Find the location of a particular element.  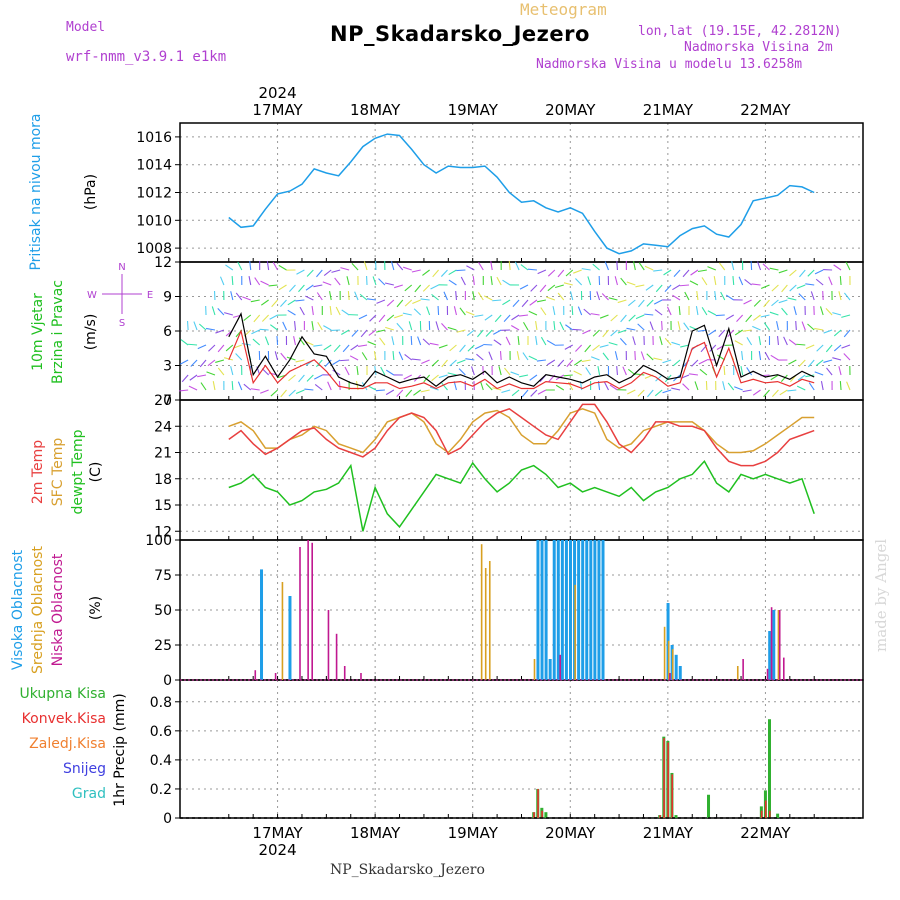

y-tick-label: 6 is located at coordinates (167, 332).